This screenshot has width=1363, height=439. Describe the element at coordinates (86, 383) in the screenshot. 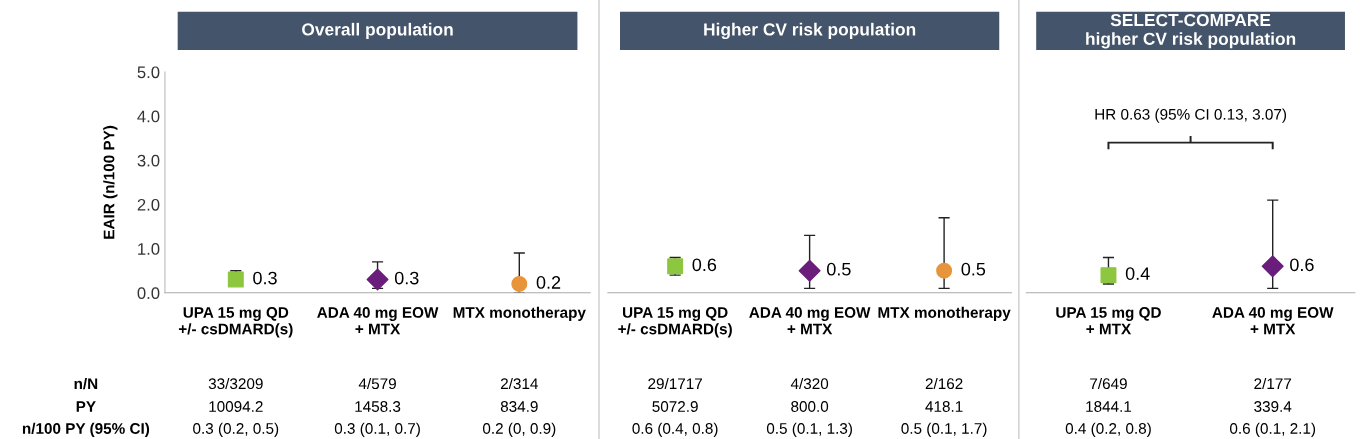

I see `text: n/N` at that location.